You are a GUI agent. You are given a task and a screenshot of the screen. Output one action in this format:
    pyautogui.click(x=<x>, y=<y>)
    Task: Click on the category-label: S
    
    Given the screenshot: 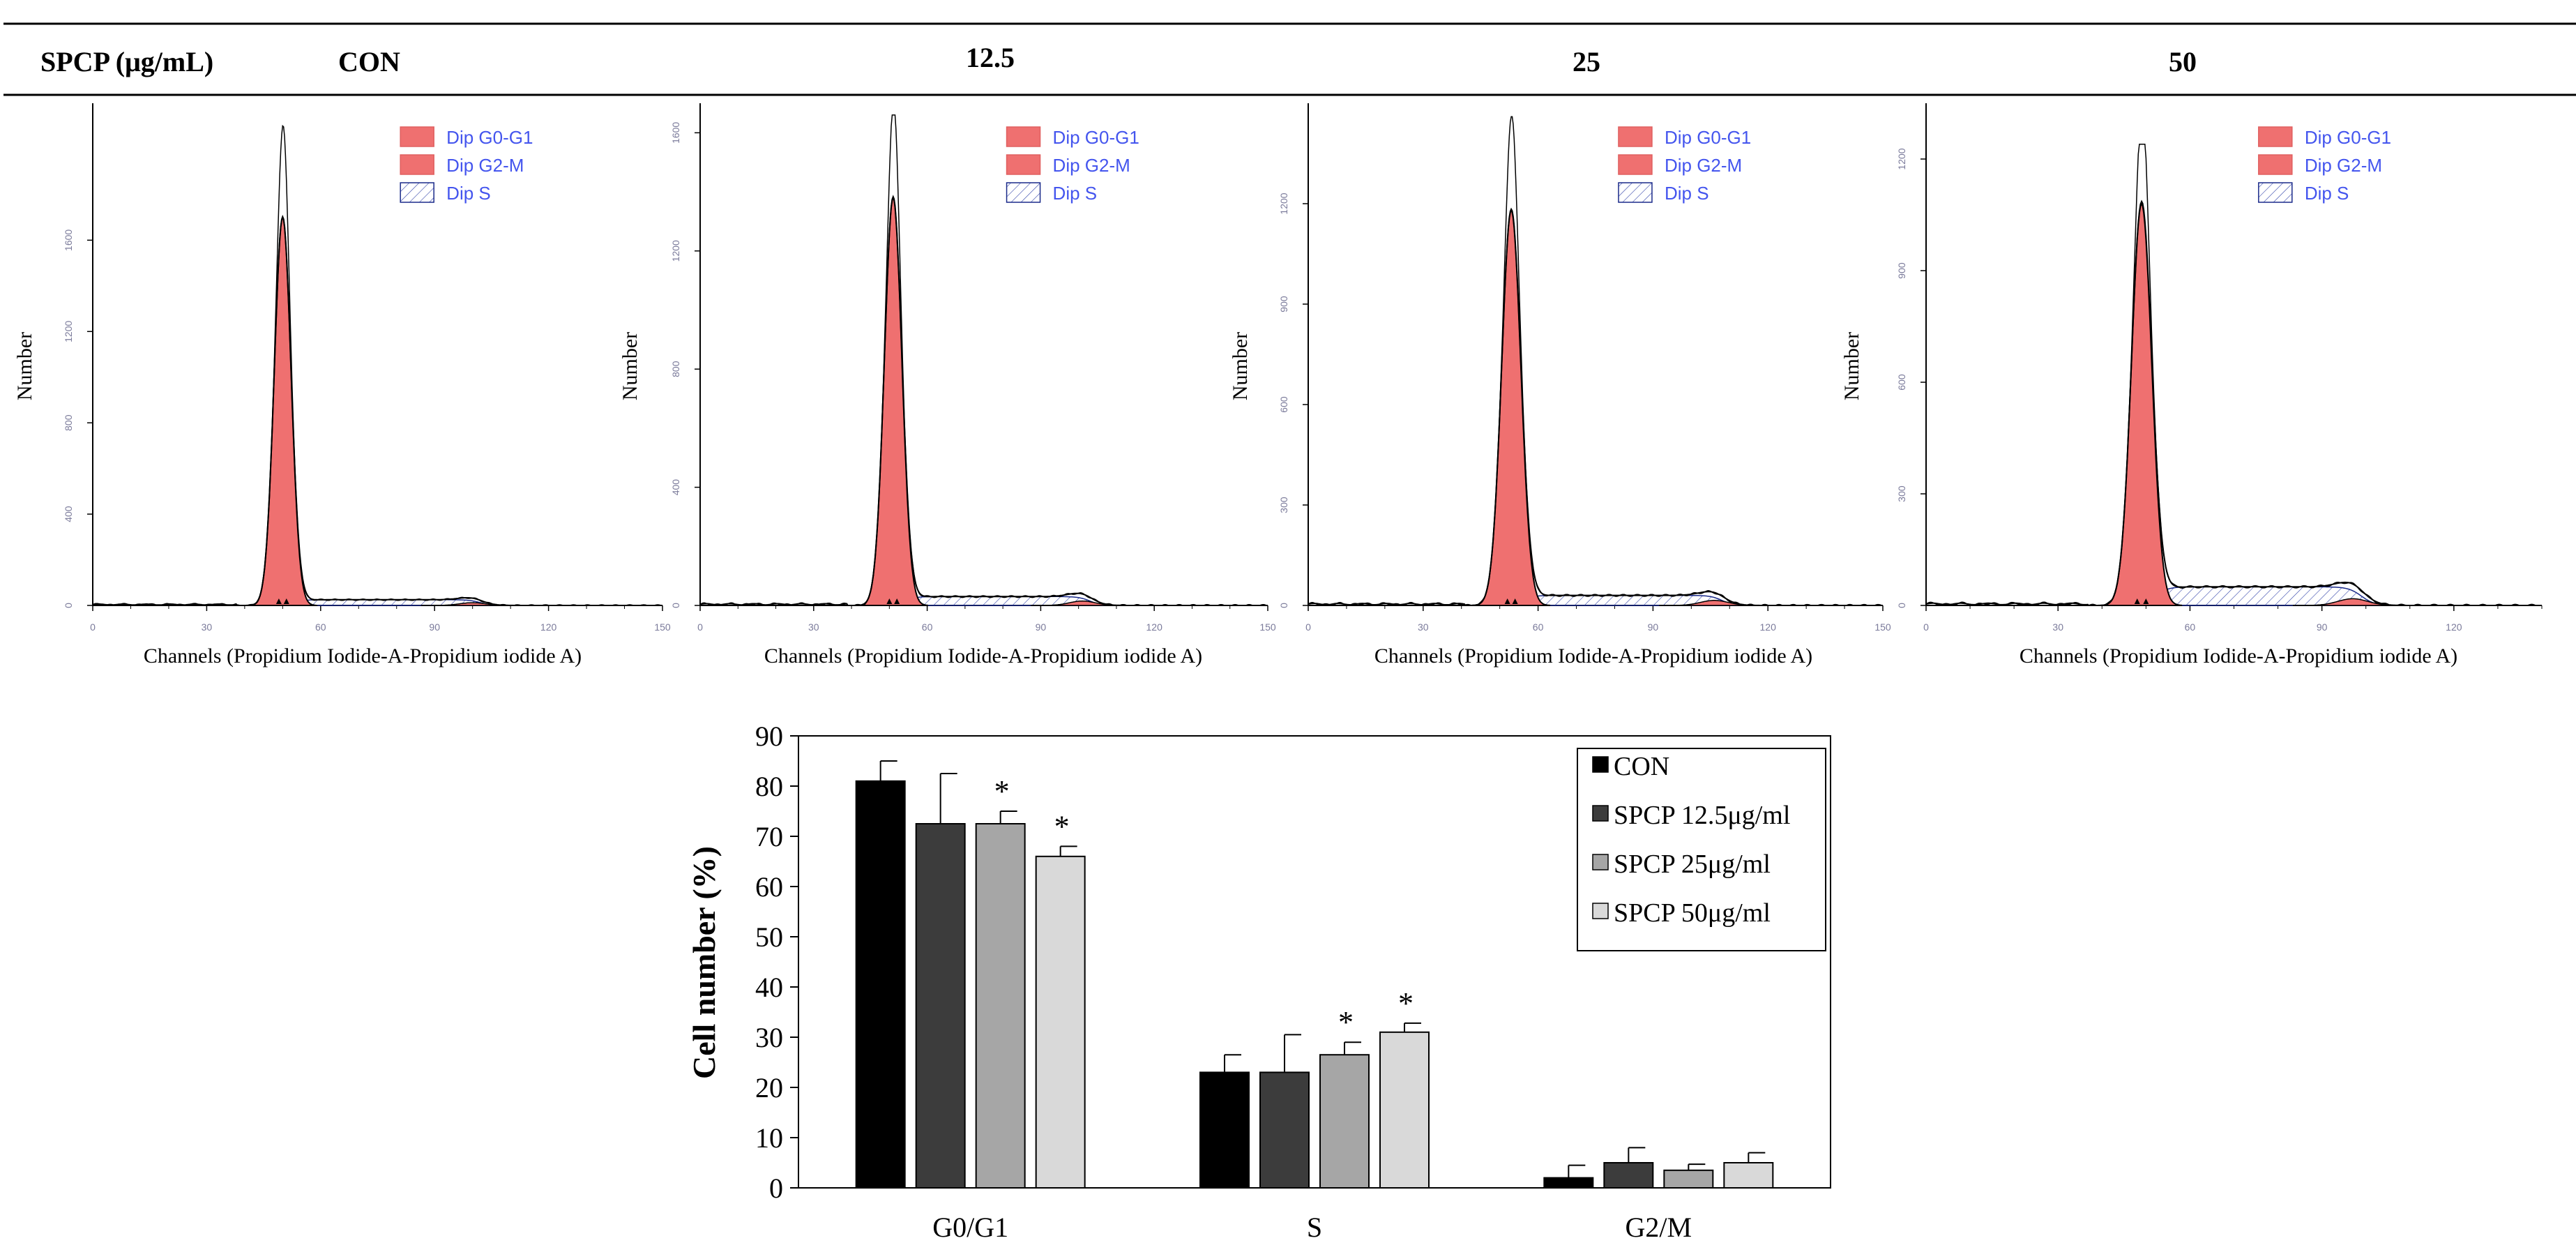 What is the action you would take?
    pyautogui.click(x=1314, y=1227)
    